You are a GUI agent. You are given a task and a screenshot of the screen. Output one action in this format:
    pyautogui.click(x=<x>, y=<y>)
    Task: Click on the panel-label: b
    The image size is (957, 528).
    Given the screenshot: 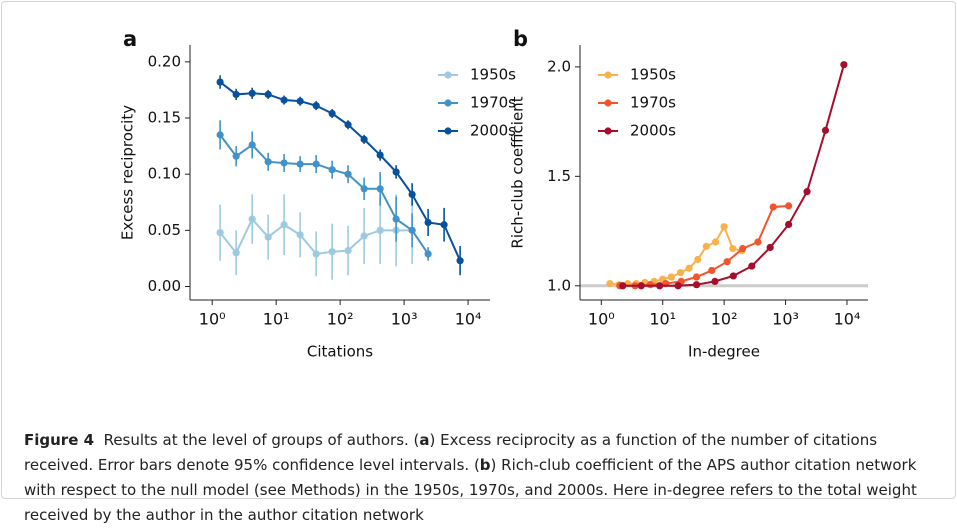 What is the action you would take?
    pyautogui.click(x=520, y=39)
    